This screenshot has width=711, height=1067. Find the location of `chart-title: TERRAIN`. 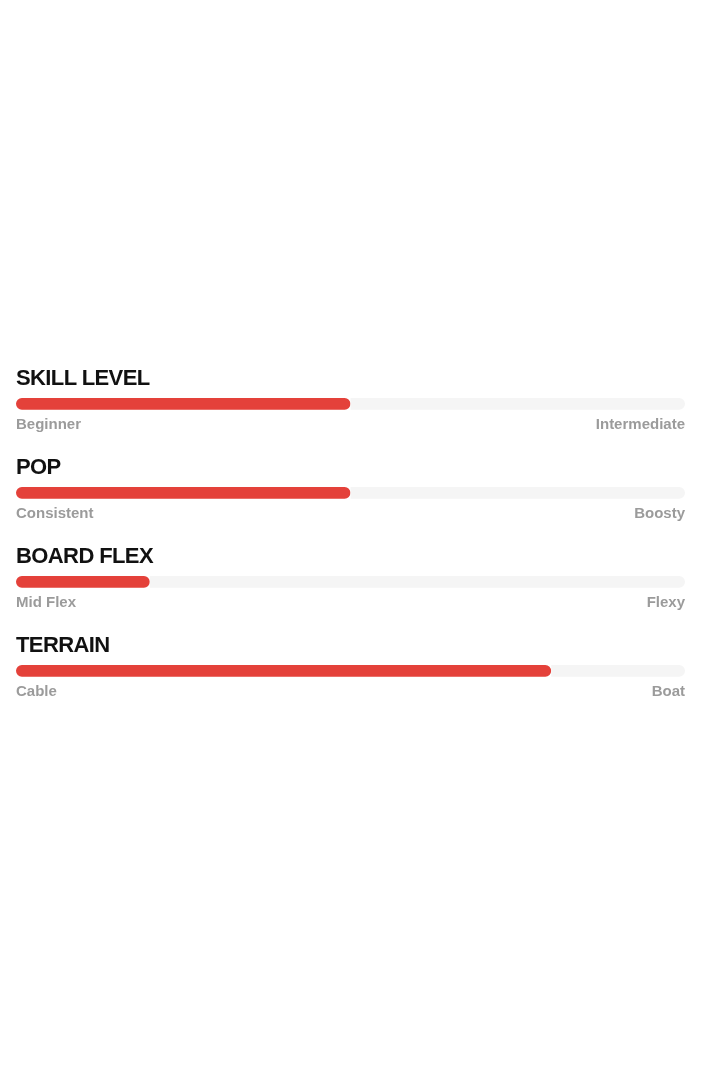

chart-title: TERRAIN is located at coordinates (63, 645).